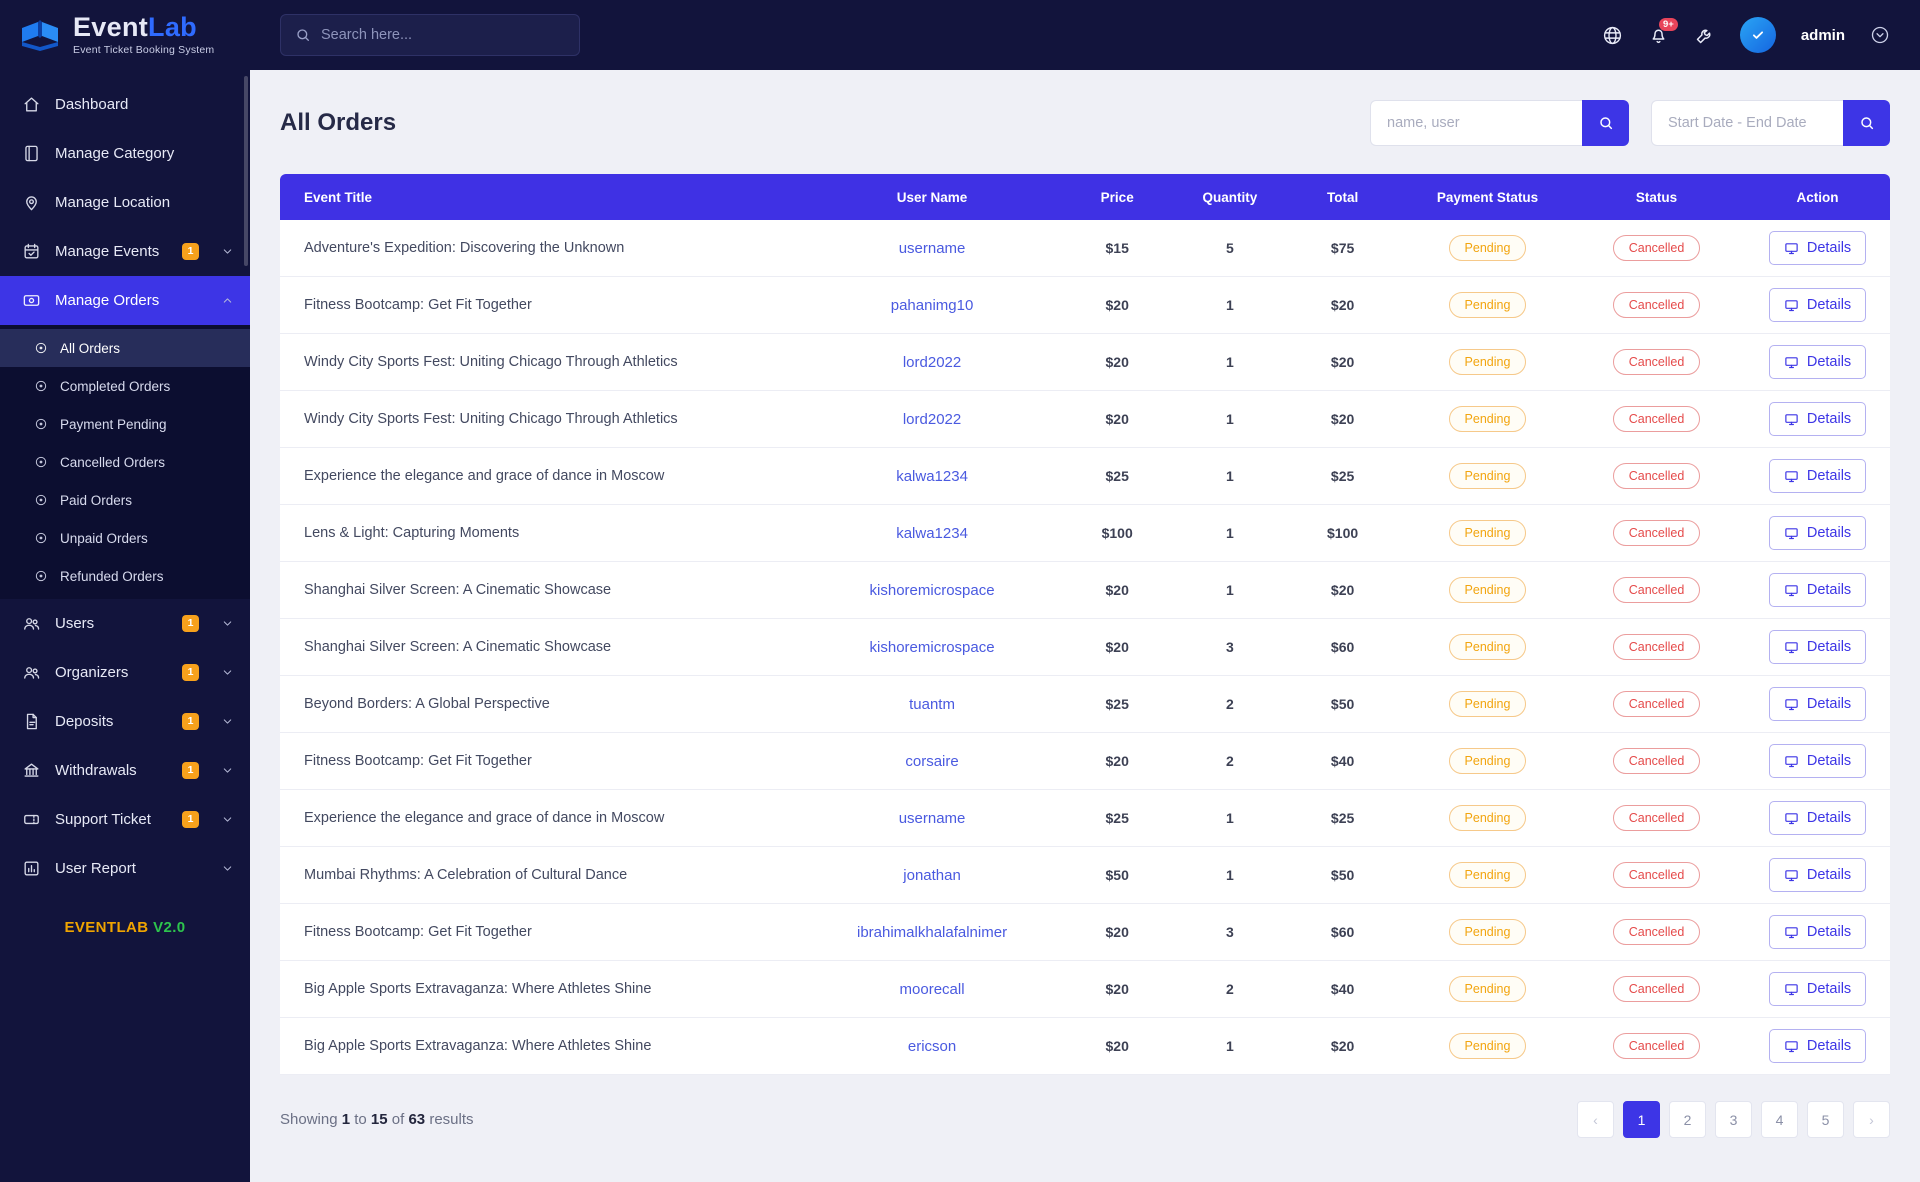 Image resolution: width=1920 pixels, height=1182 pixels. I want to click on sidebar-item-user-report: User Report, so click(125, 868).